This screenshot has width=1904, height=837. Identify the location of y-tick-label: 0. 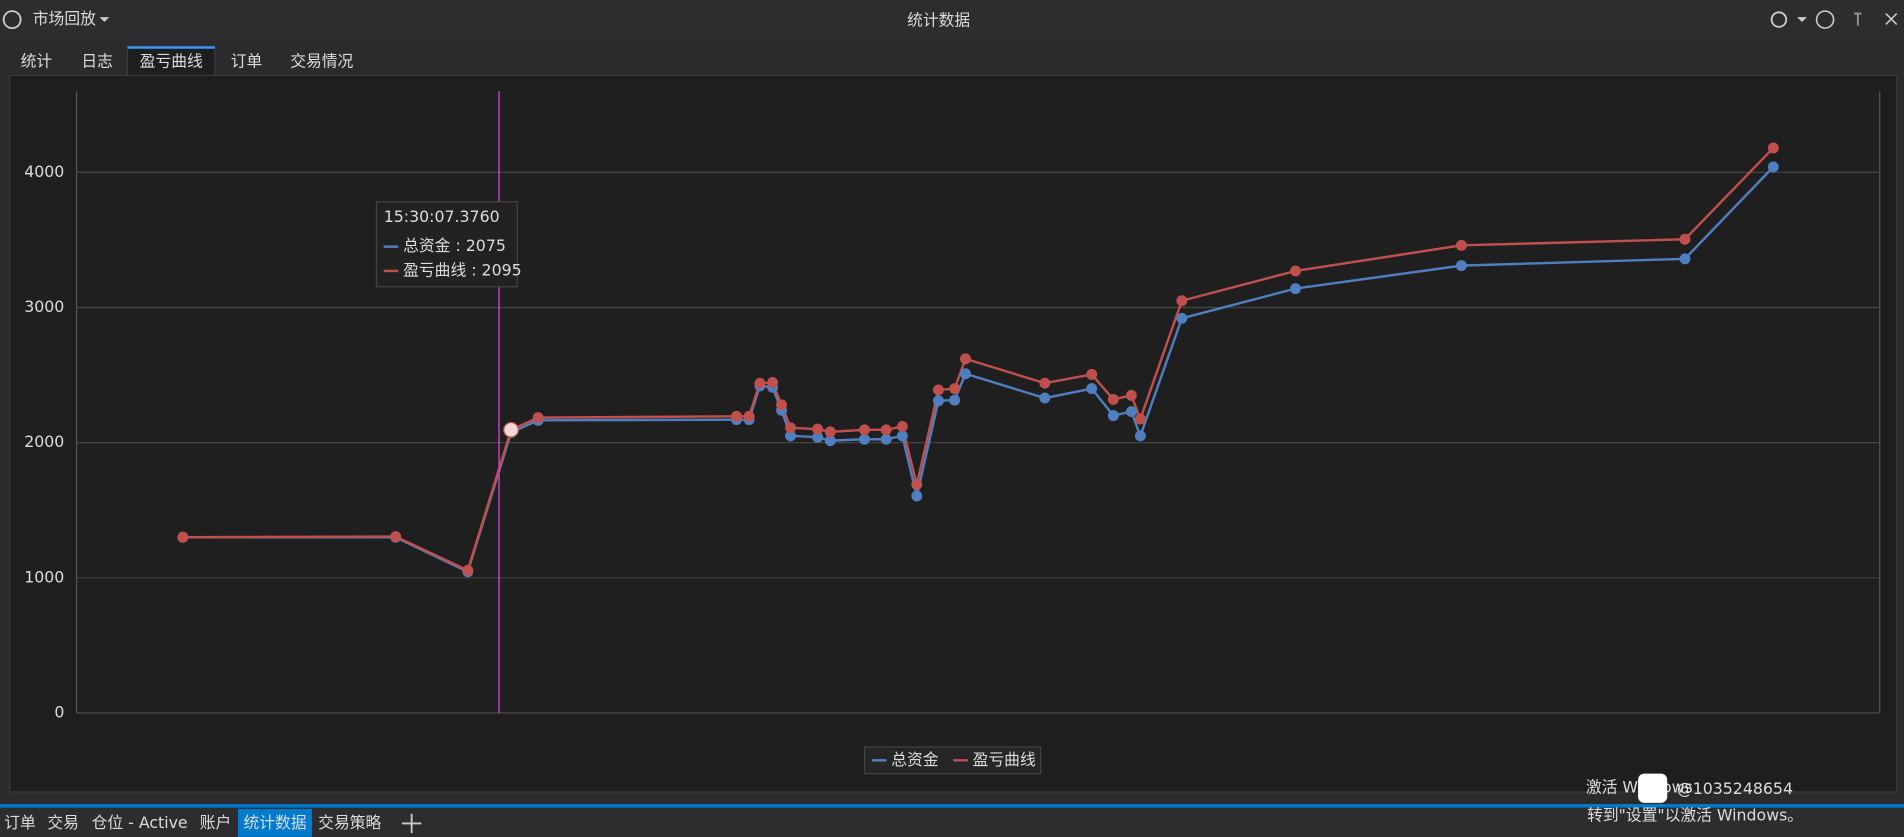
(59, 711).